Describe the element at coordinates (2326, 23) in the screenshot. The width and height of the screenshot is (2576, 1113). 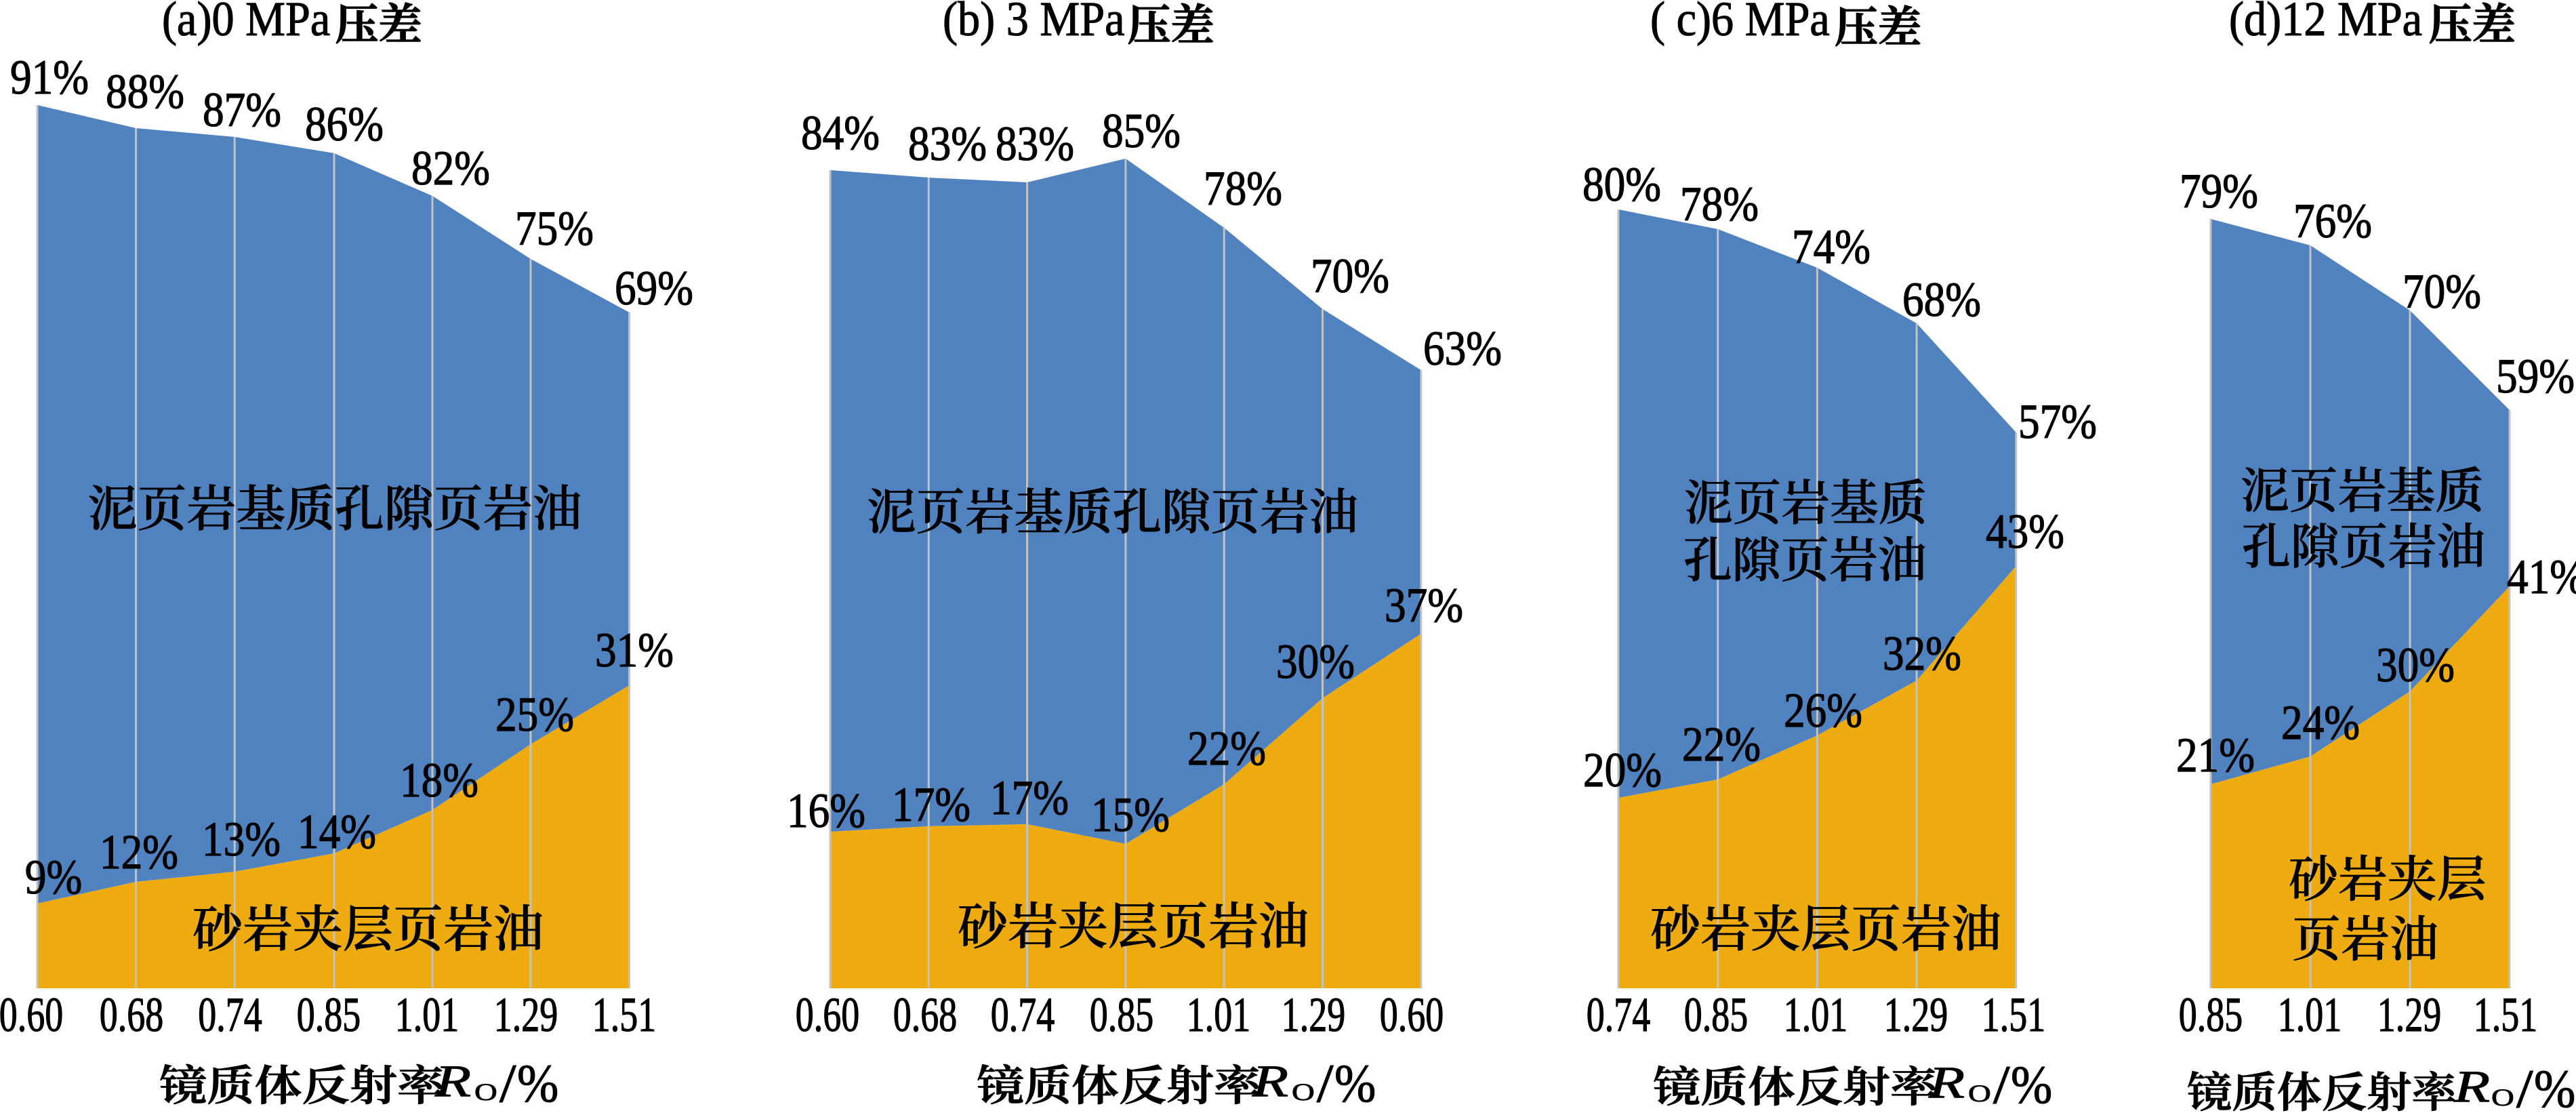
I see `svg-text: (d)12 MPa` at that location.